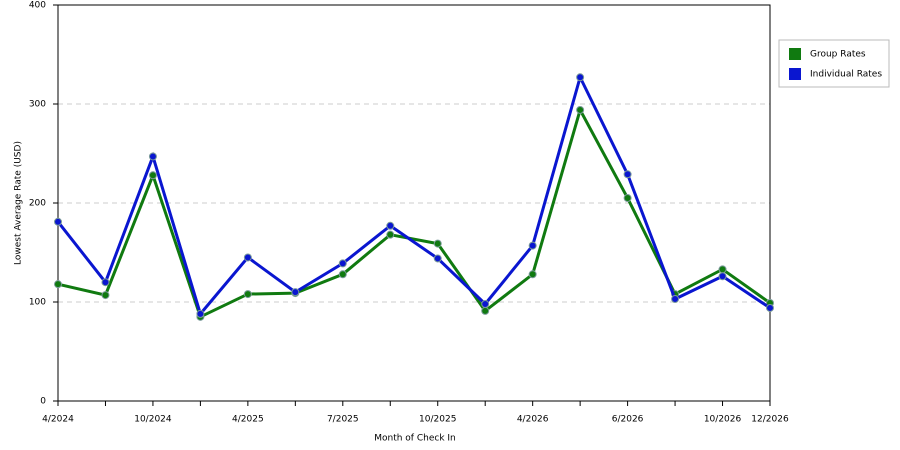 The height and width of the screenshot is (450, 900). What do you see at coordinates (415, 439) in the screenshot?
I see `x-axis-label: Month of Check In` at bounding box center [415, 439].